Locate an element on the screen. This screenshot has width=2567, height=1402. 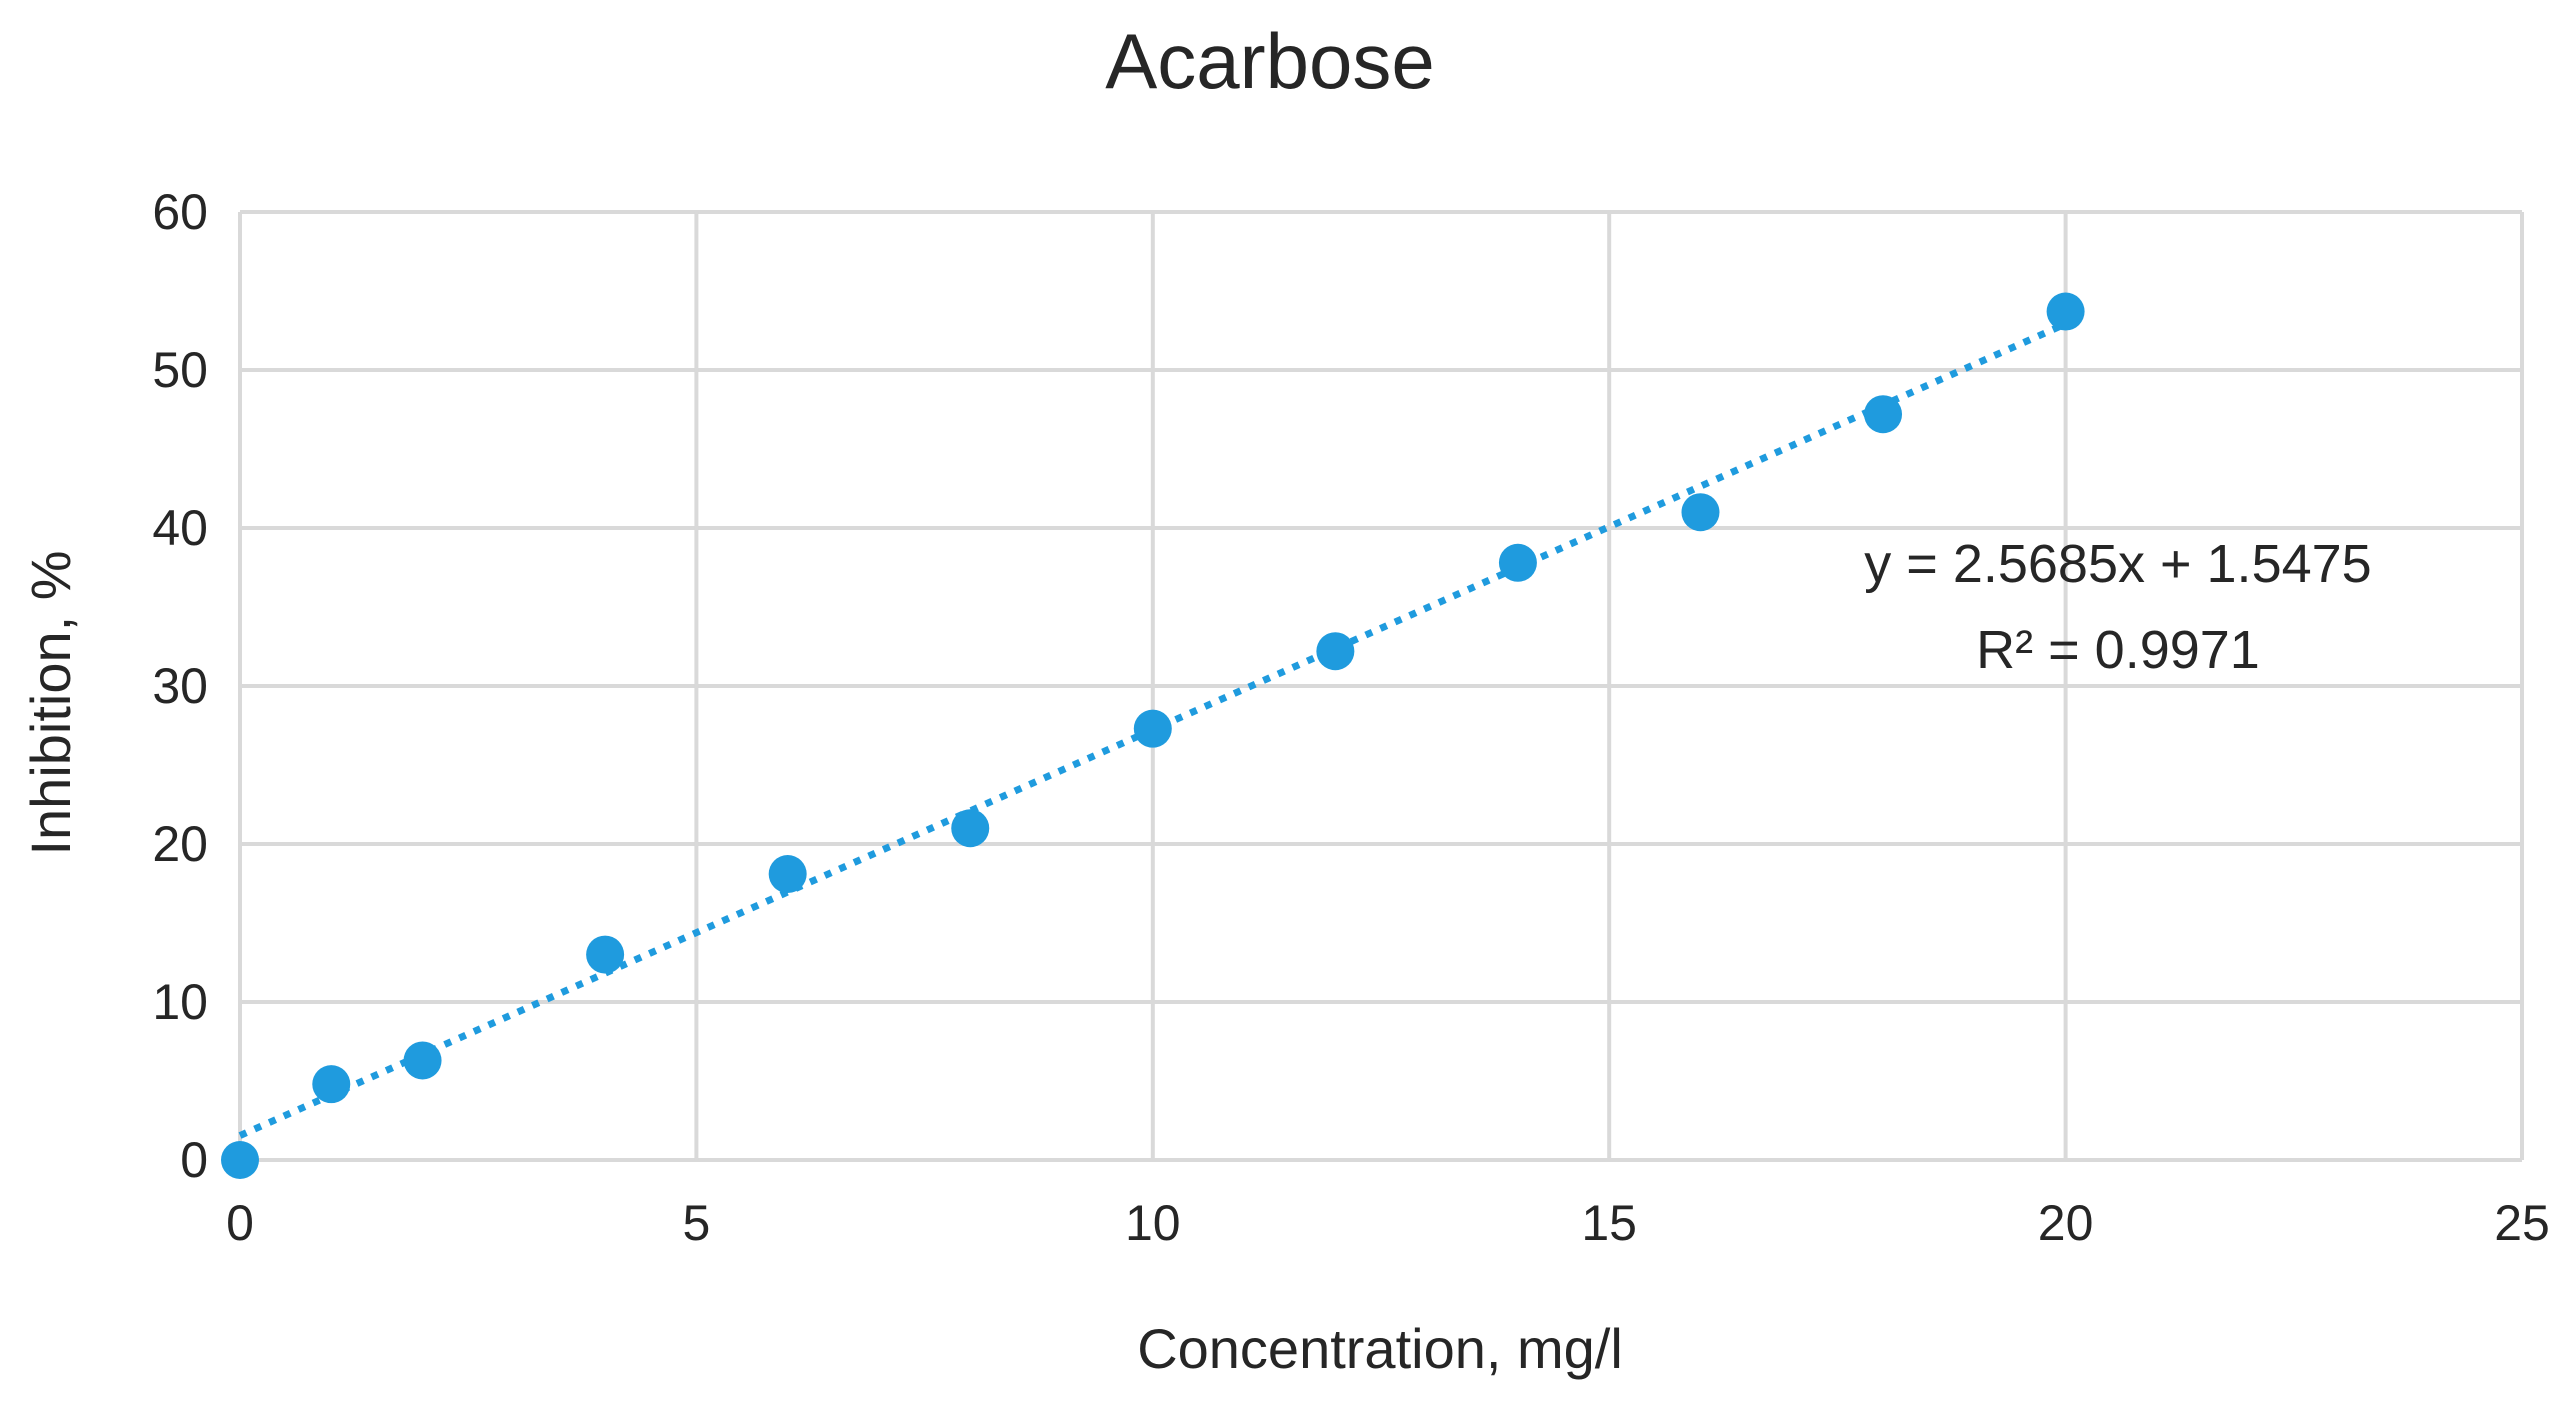
y-tick-label: 50 is located at coordinates (180, 370).